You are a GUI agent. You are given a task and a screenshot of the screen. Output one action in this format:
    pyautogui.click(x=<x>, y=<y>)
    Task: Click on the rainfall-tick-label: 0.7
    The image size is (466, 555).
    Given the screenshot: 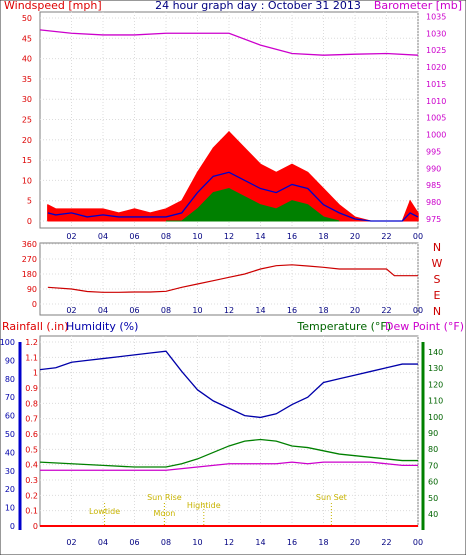 What is the action you would take?
    pyautogui.click(x=31, y=419)
    